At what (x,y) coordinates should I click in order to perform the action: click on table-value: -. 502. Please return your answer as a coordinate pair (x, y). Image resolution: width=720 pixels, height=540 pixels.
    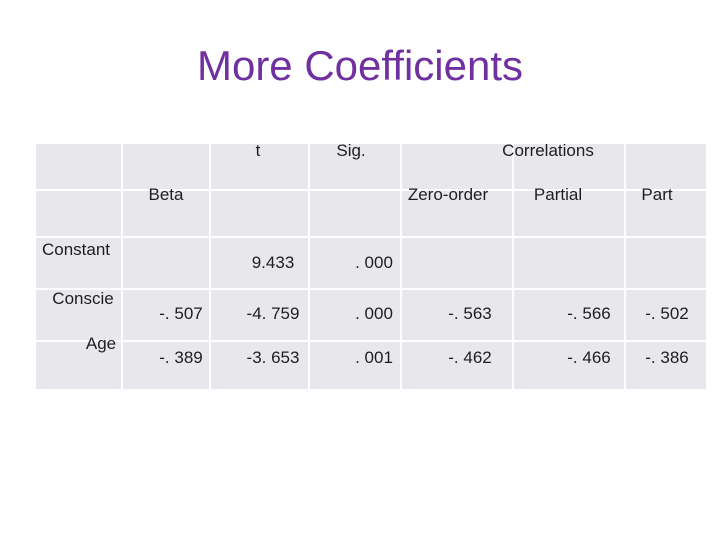
    Looking at the image, I should click on (667, 313).